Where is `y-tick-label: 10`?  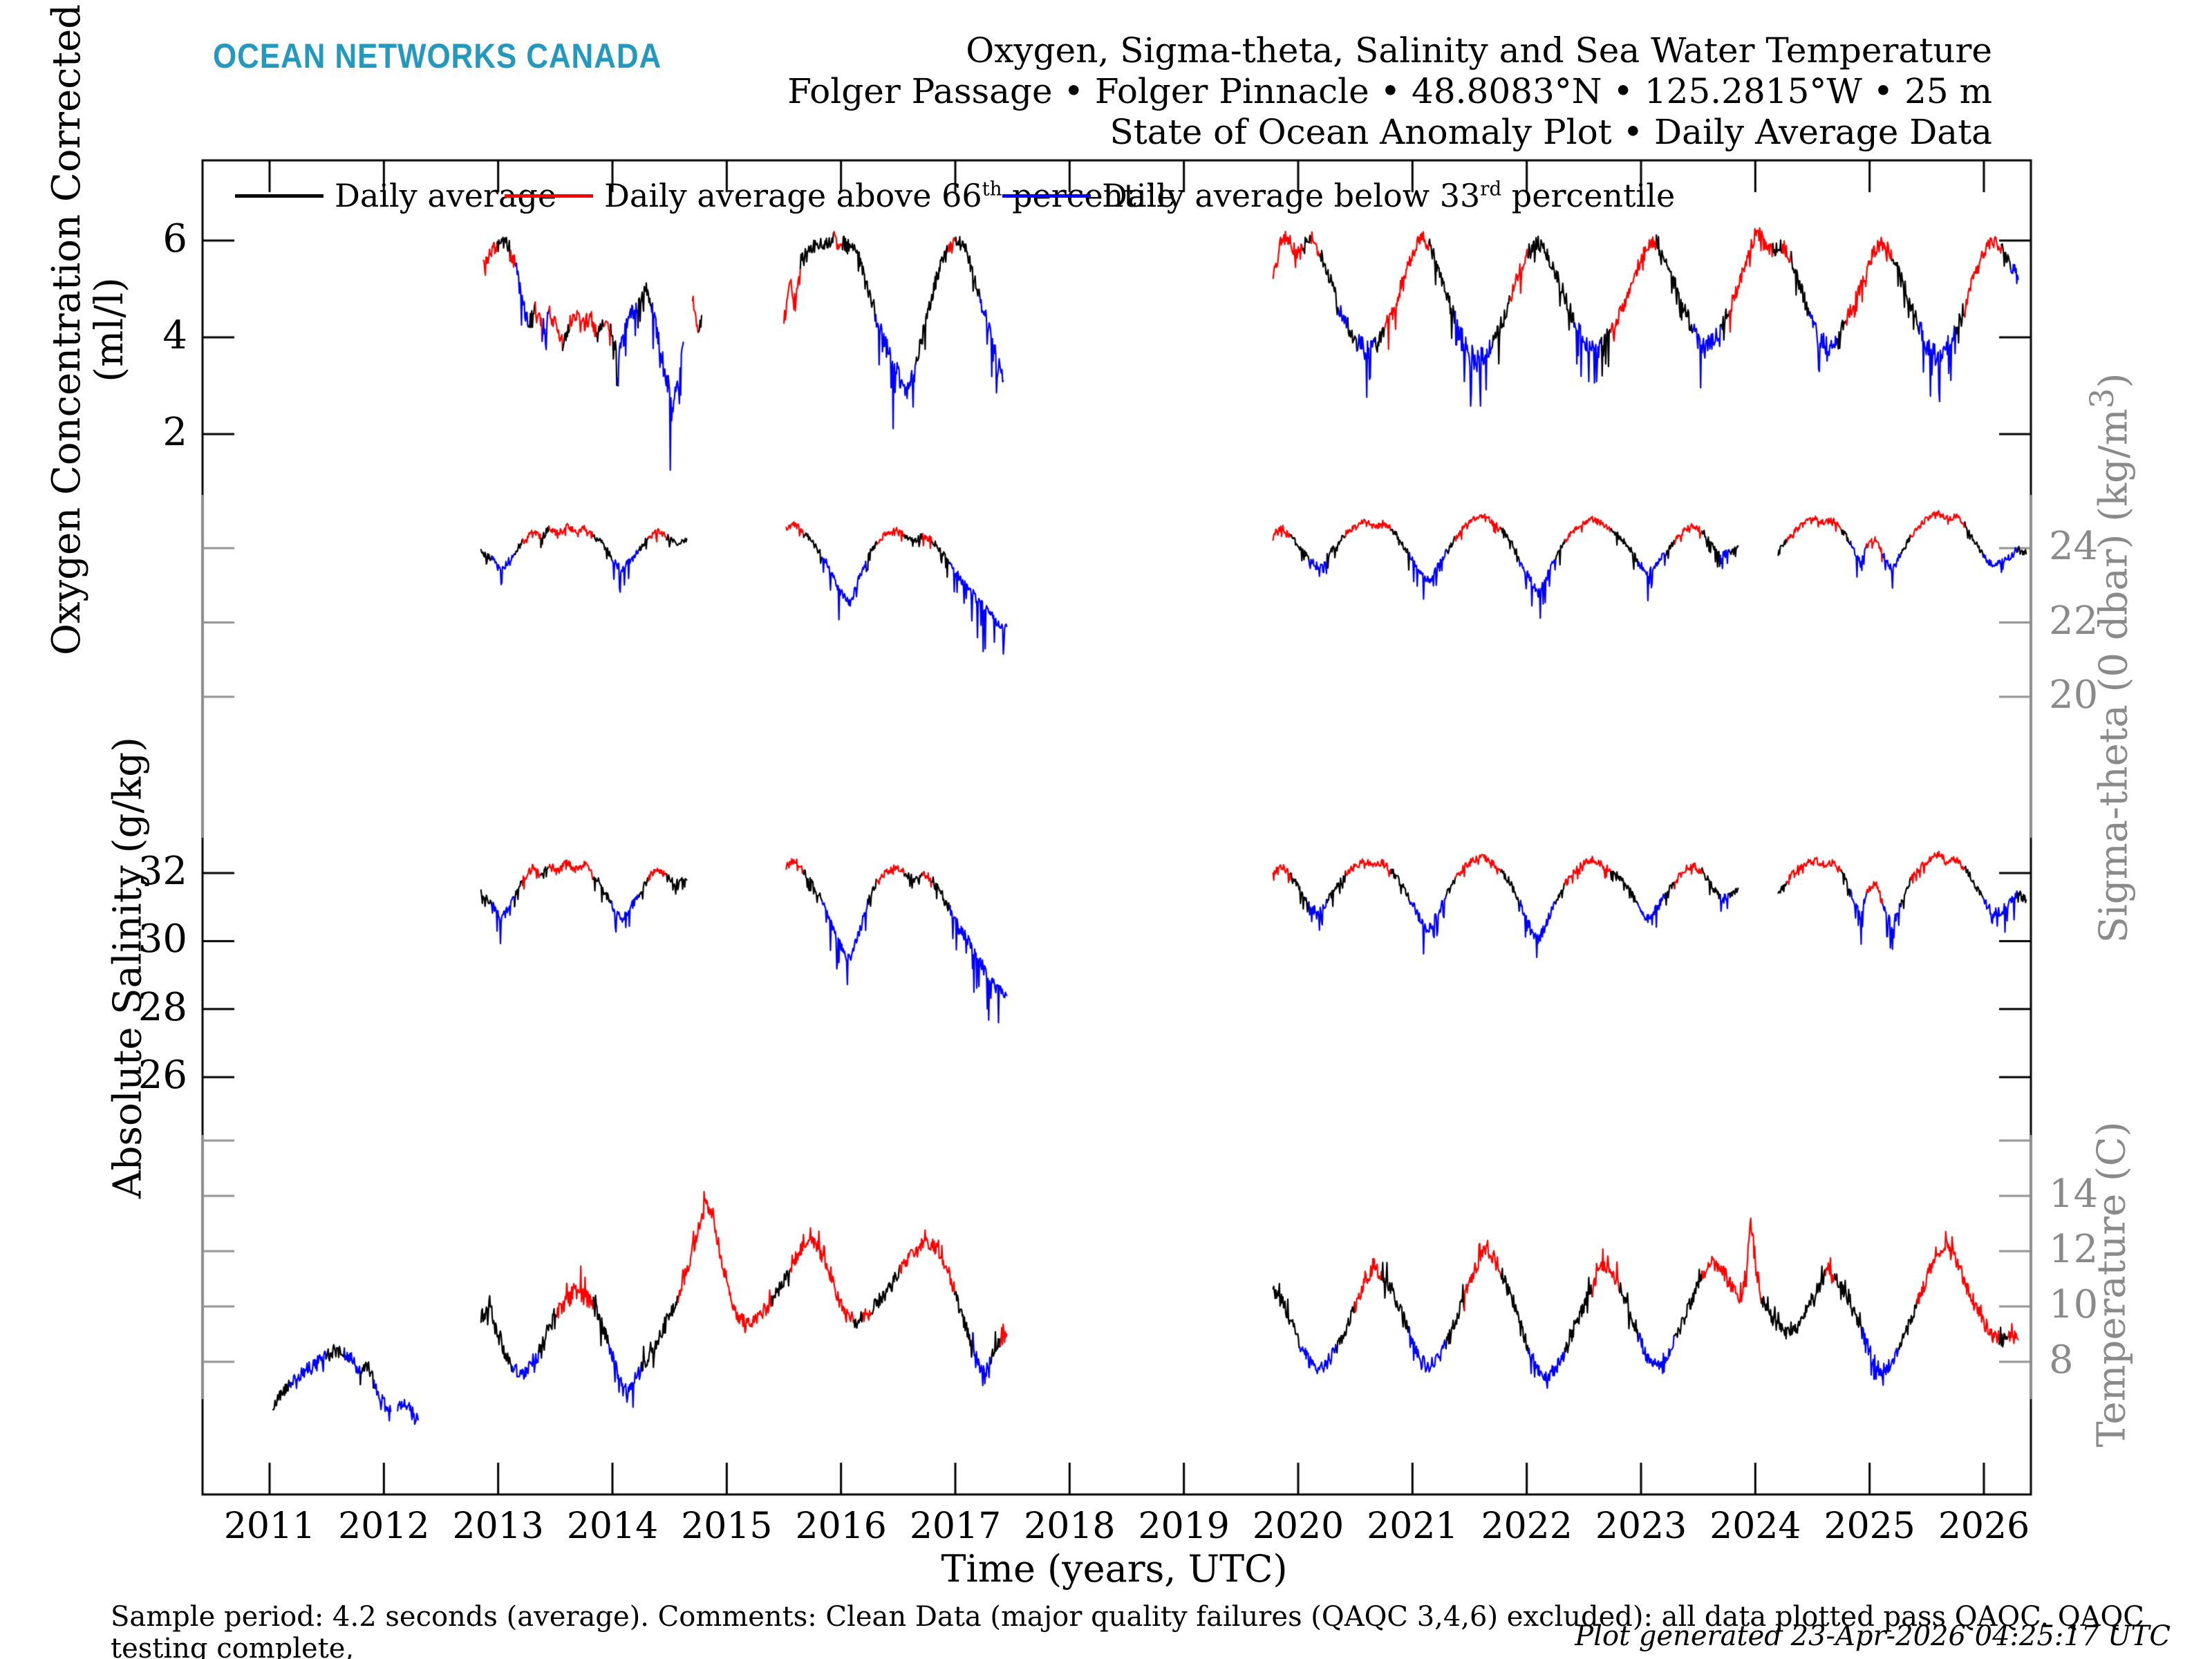 y-tick-label: 10 is located at coordinates (2074, 1304).